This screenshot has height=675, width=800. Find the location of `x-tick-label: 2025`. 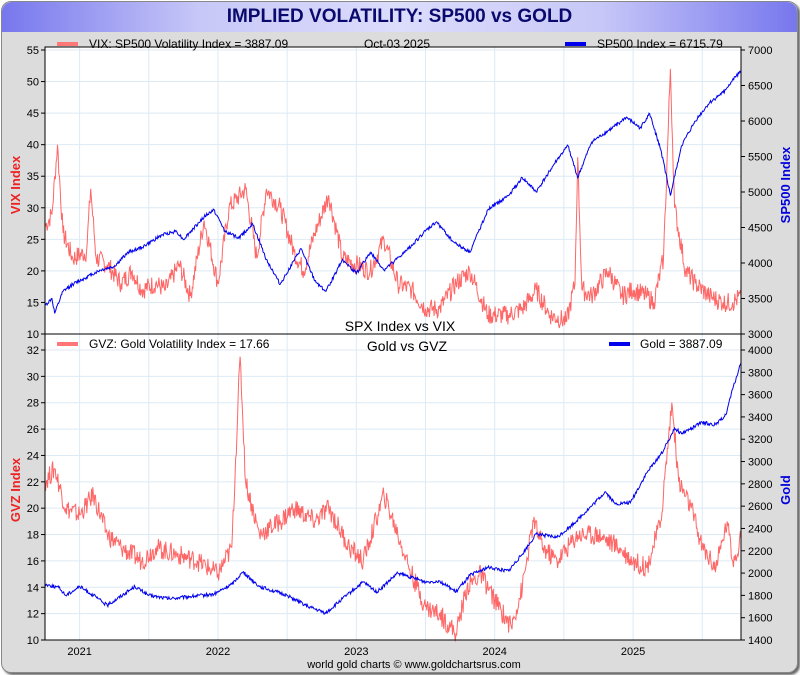

x-tick-label: 2025 is located at coordinates (633, 652).